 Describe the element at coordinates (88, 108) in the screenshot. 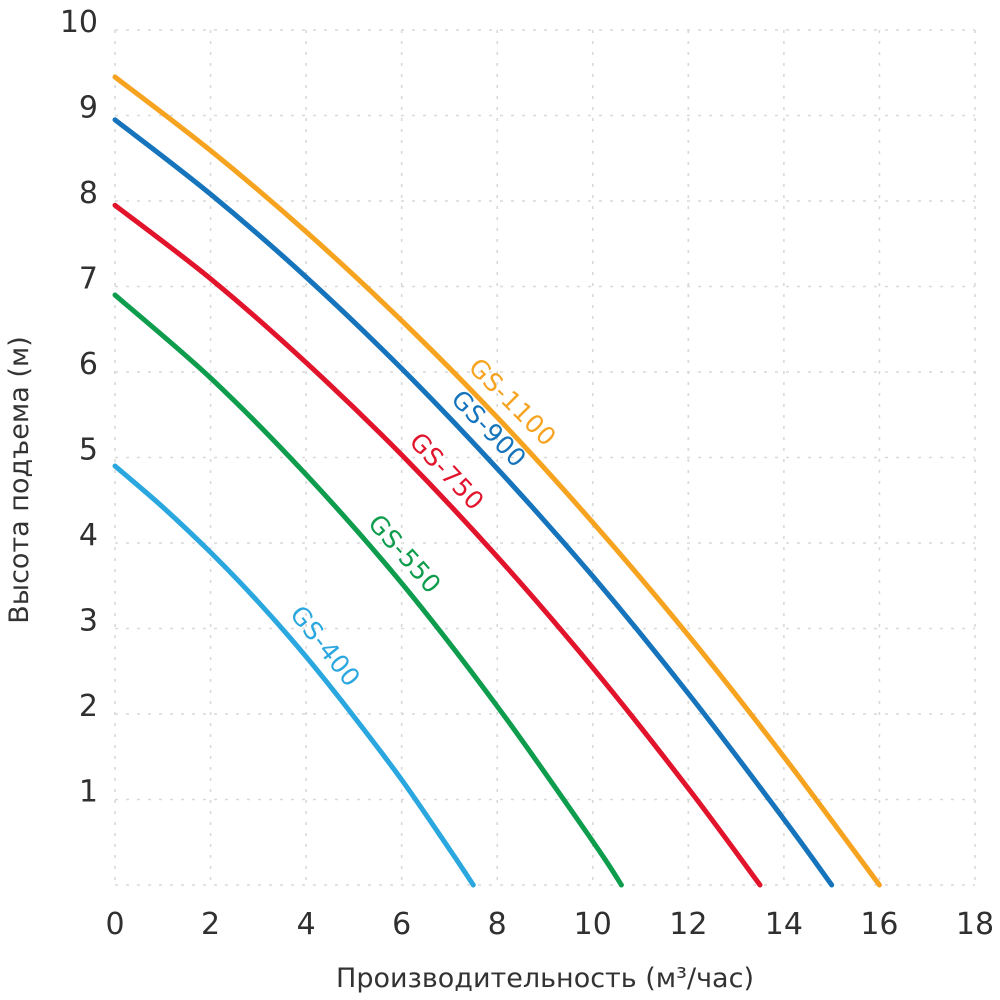

I see `y-tick-label: 9` at that location.